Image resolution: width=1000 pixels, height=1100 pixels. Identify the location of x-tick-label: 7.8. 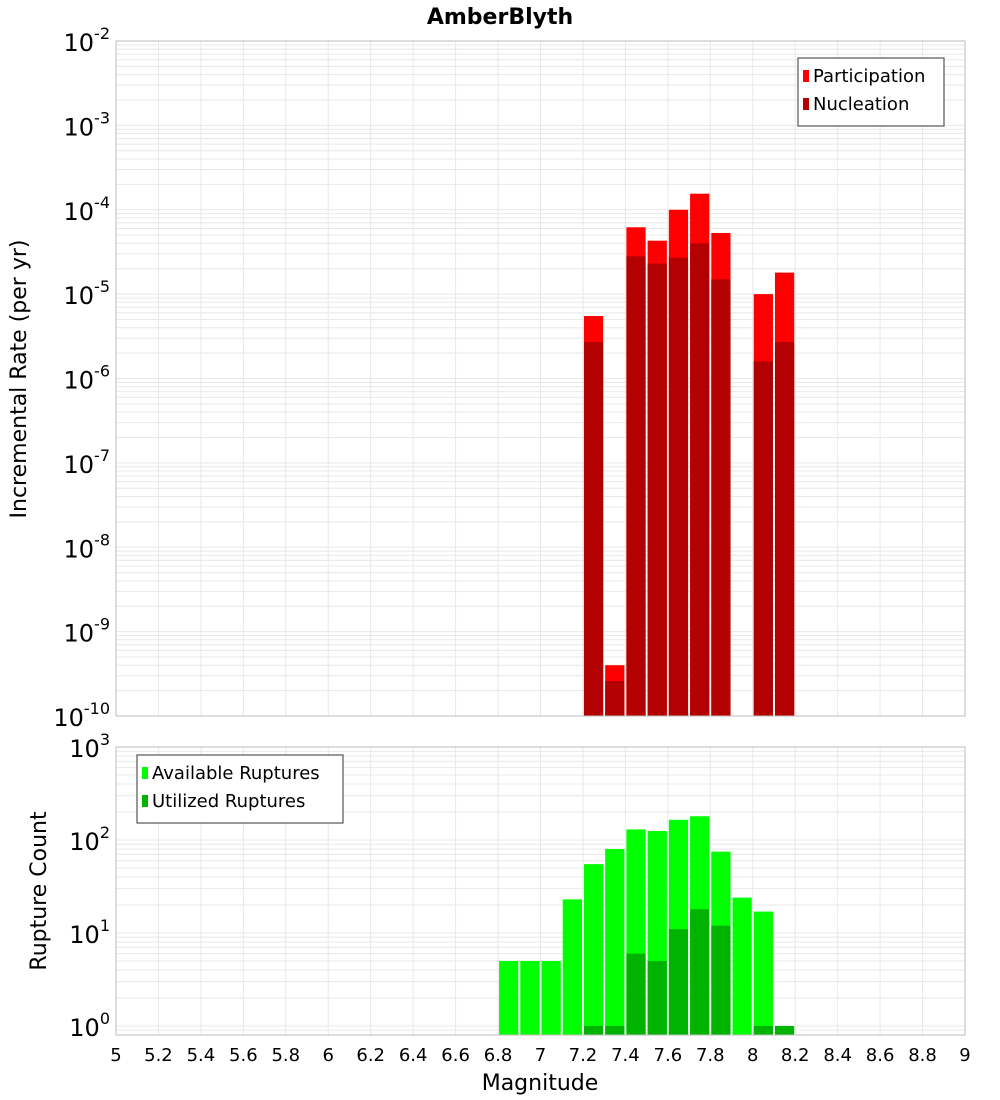
(710, 1055).